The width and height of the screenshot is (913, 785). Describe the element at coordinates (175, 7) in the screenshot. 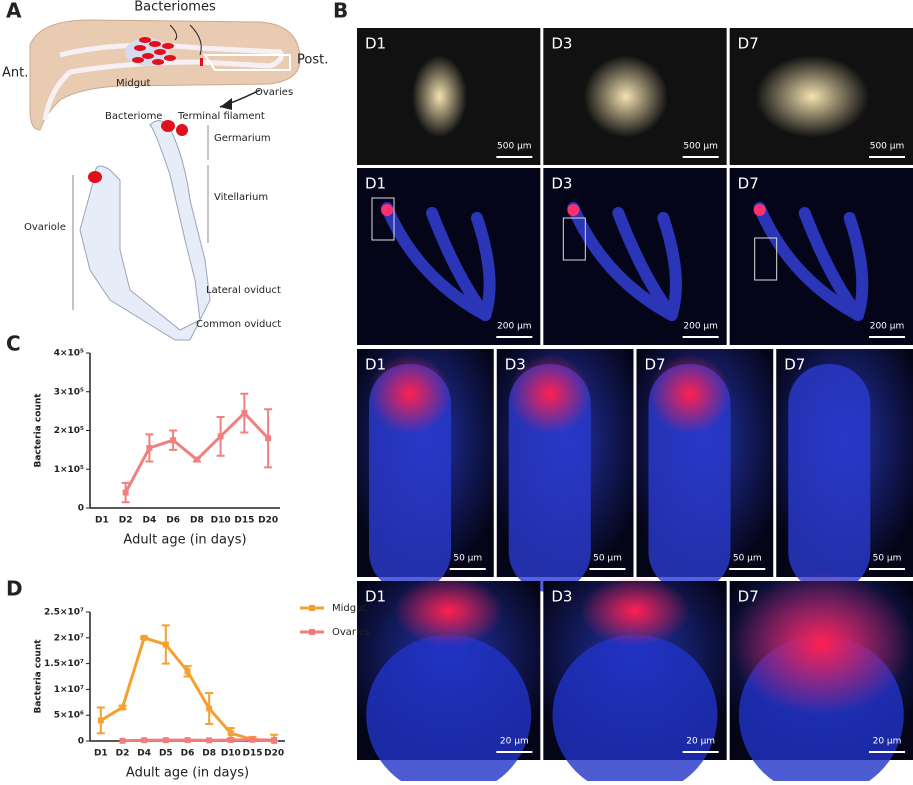

I see `diagram-label: Bacteriomes` at that location.